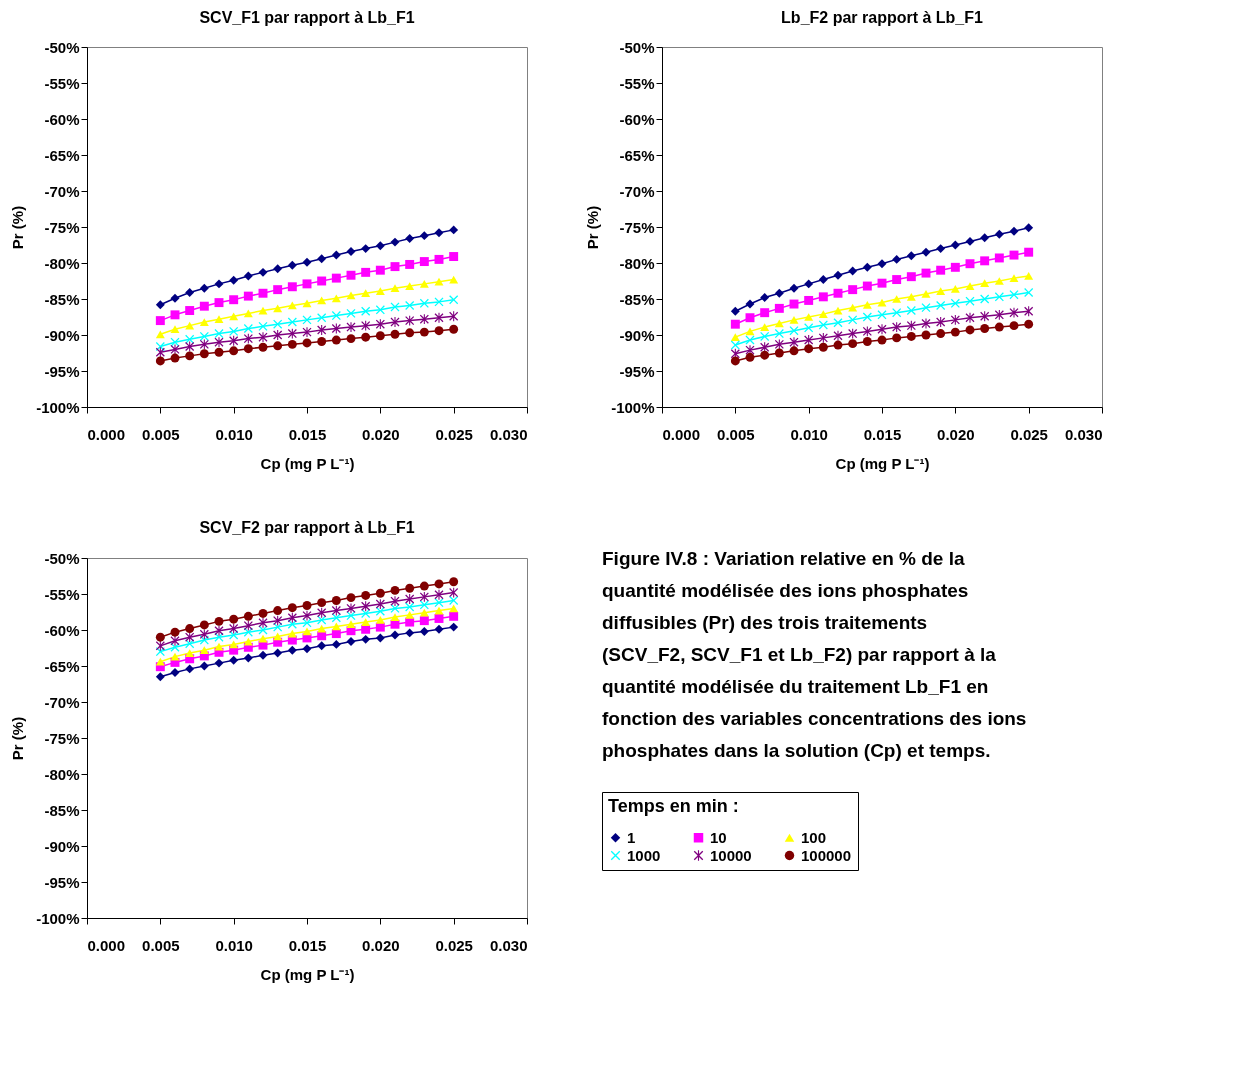  What do you see at coordinates (718, 837) in the screenshot?
I see `legend-label: 10` at bounding box center [718, 837].